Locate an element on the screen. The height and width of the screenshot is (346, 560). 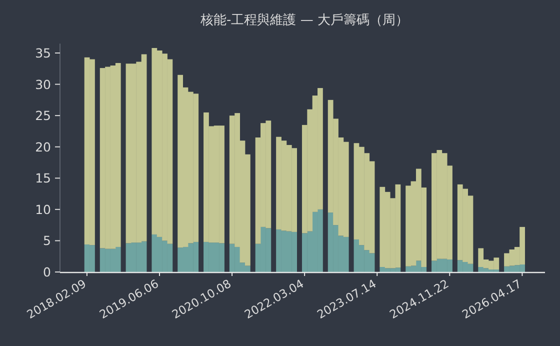
y-tick-label: 5 is located at coordinates (47, 240).